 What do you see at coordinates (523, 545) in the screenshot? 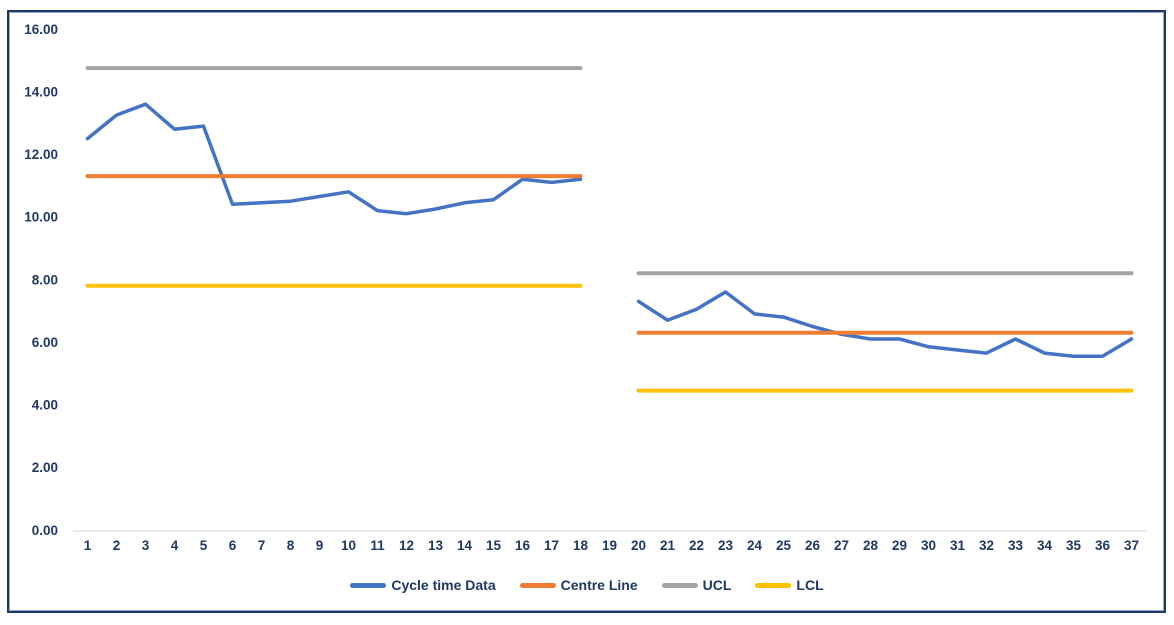
I see `x-axis-tick-label: 16` at bounding box center [523, 545].